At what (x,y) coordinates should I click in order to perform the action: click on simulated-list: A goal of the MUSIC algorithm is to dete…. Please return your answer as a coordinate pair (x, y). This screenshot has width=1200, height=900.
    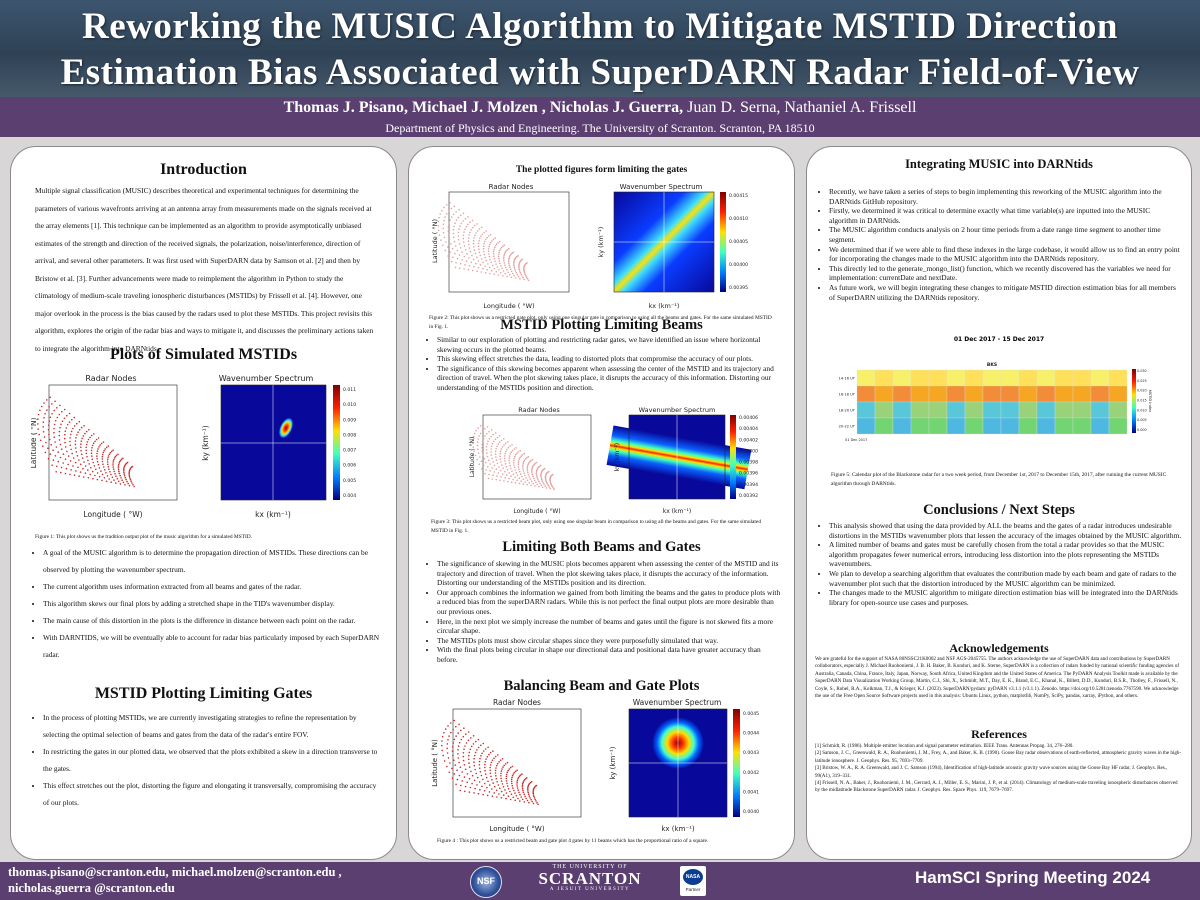
    Looking at the image, I should click on (205, 603).